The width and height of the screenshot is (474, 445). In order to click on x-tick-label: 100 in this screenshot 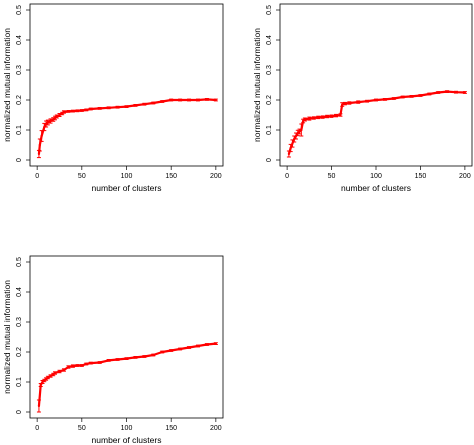, I will do `click(127, 176)`.